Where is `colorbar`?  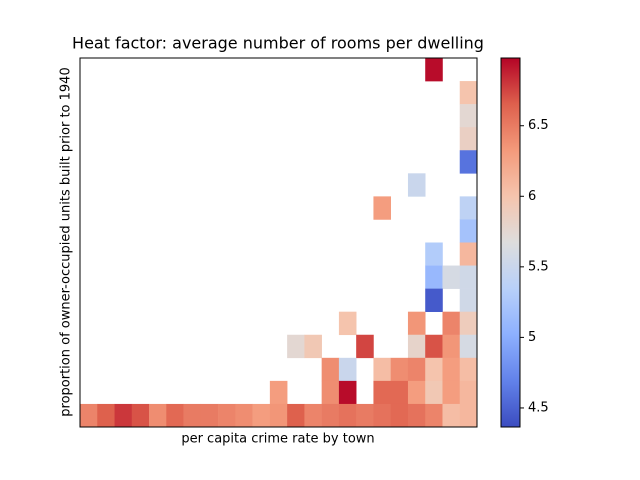 colorbar is located at coordinates (510, 242).